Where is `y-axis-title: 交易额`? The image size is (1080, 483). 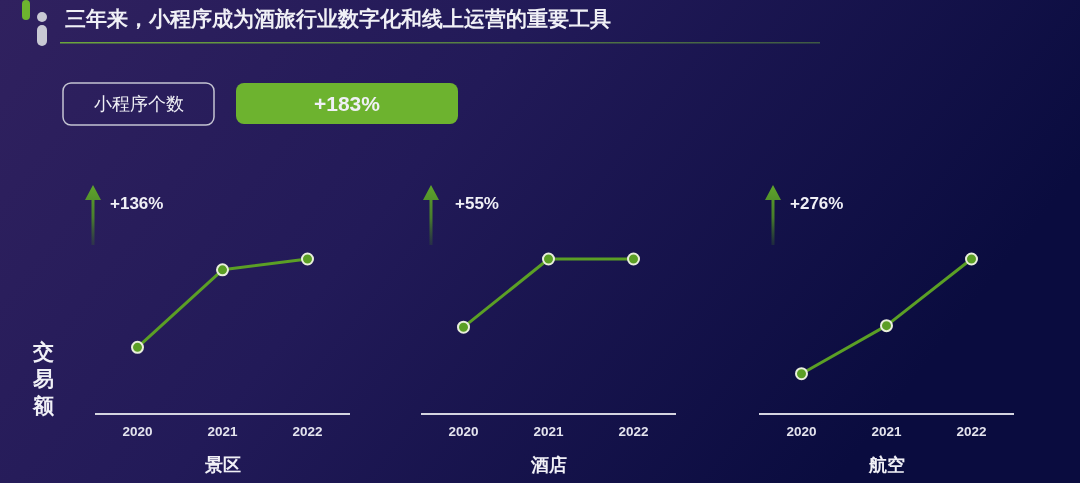
y-axis-title: 交易额 is located at coordinates (43, 378).